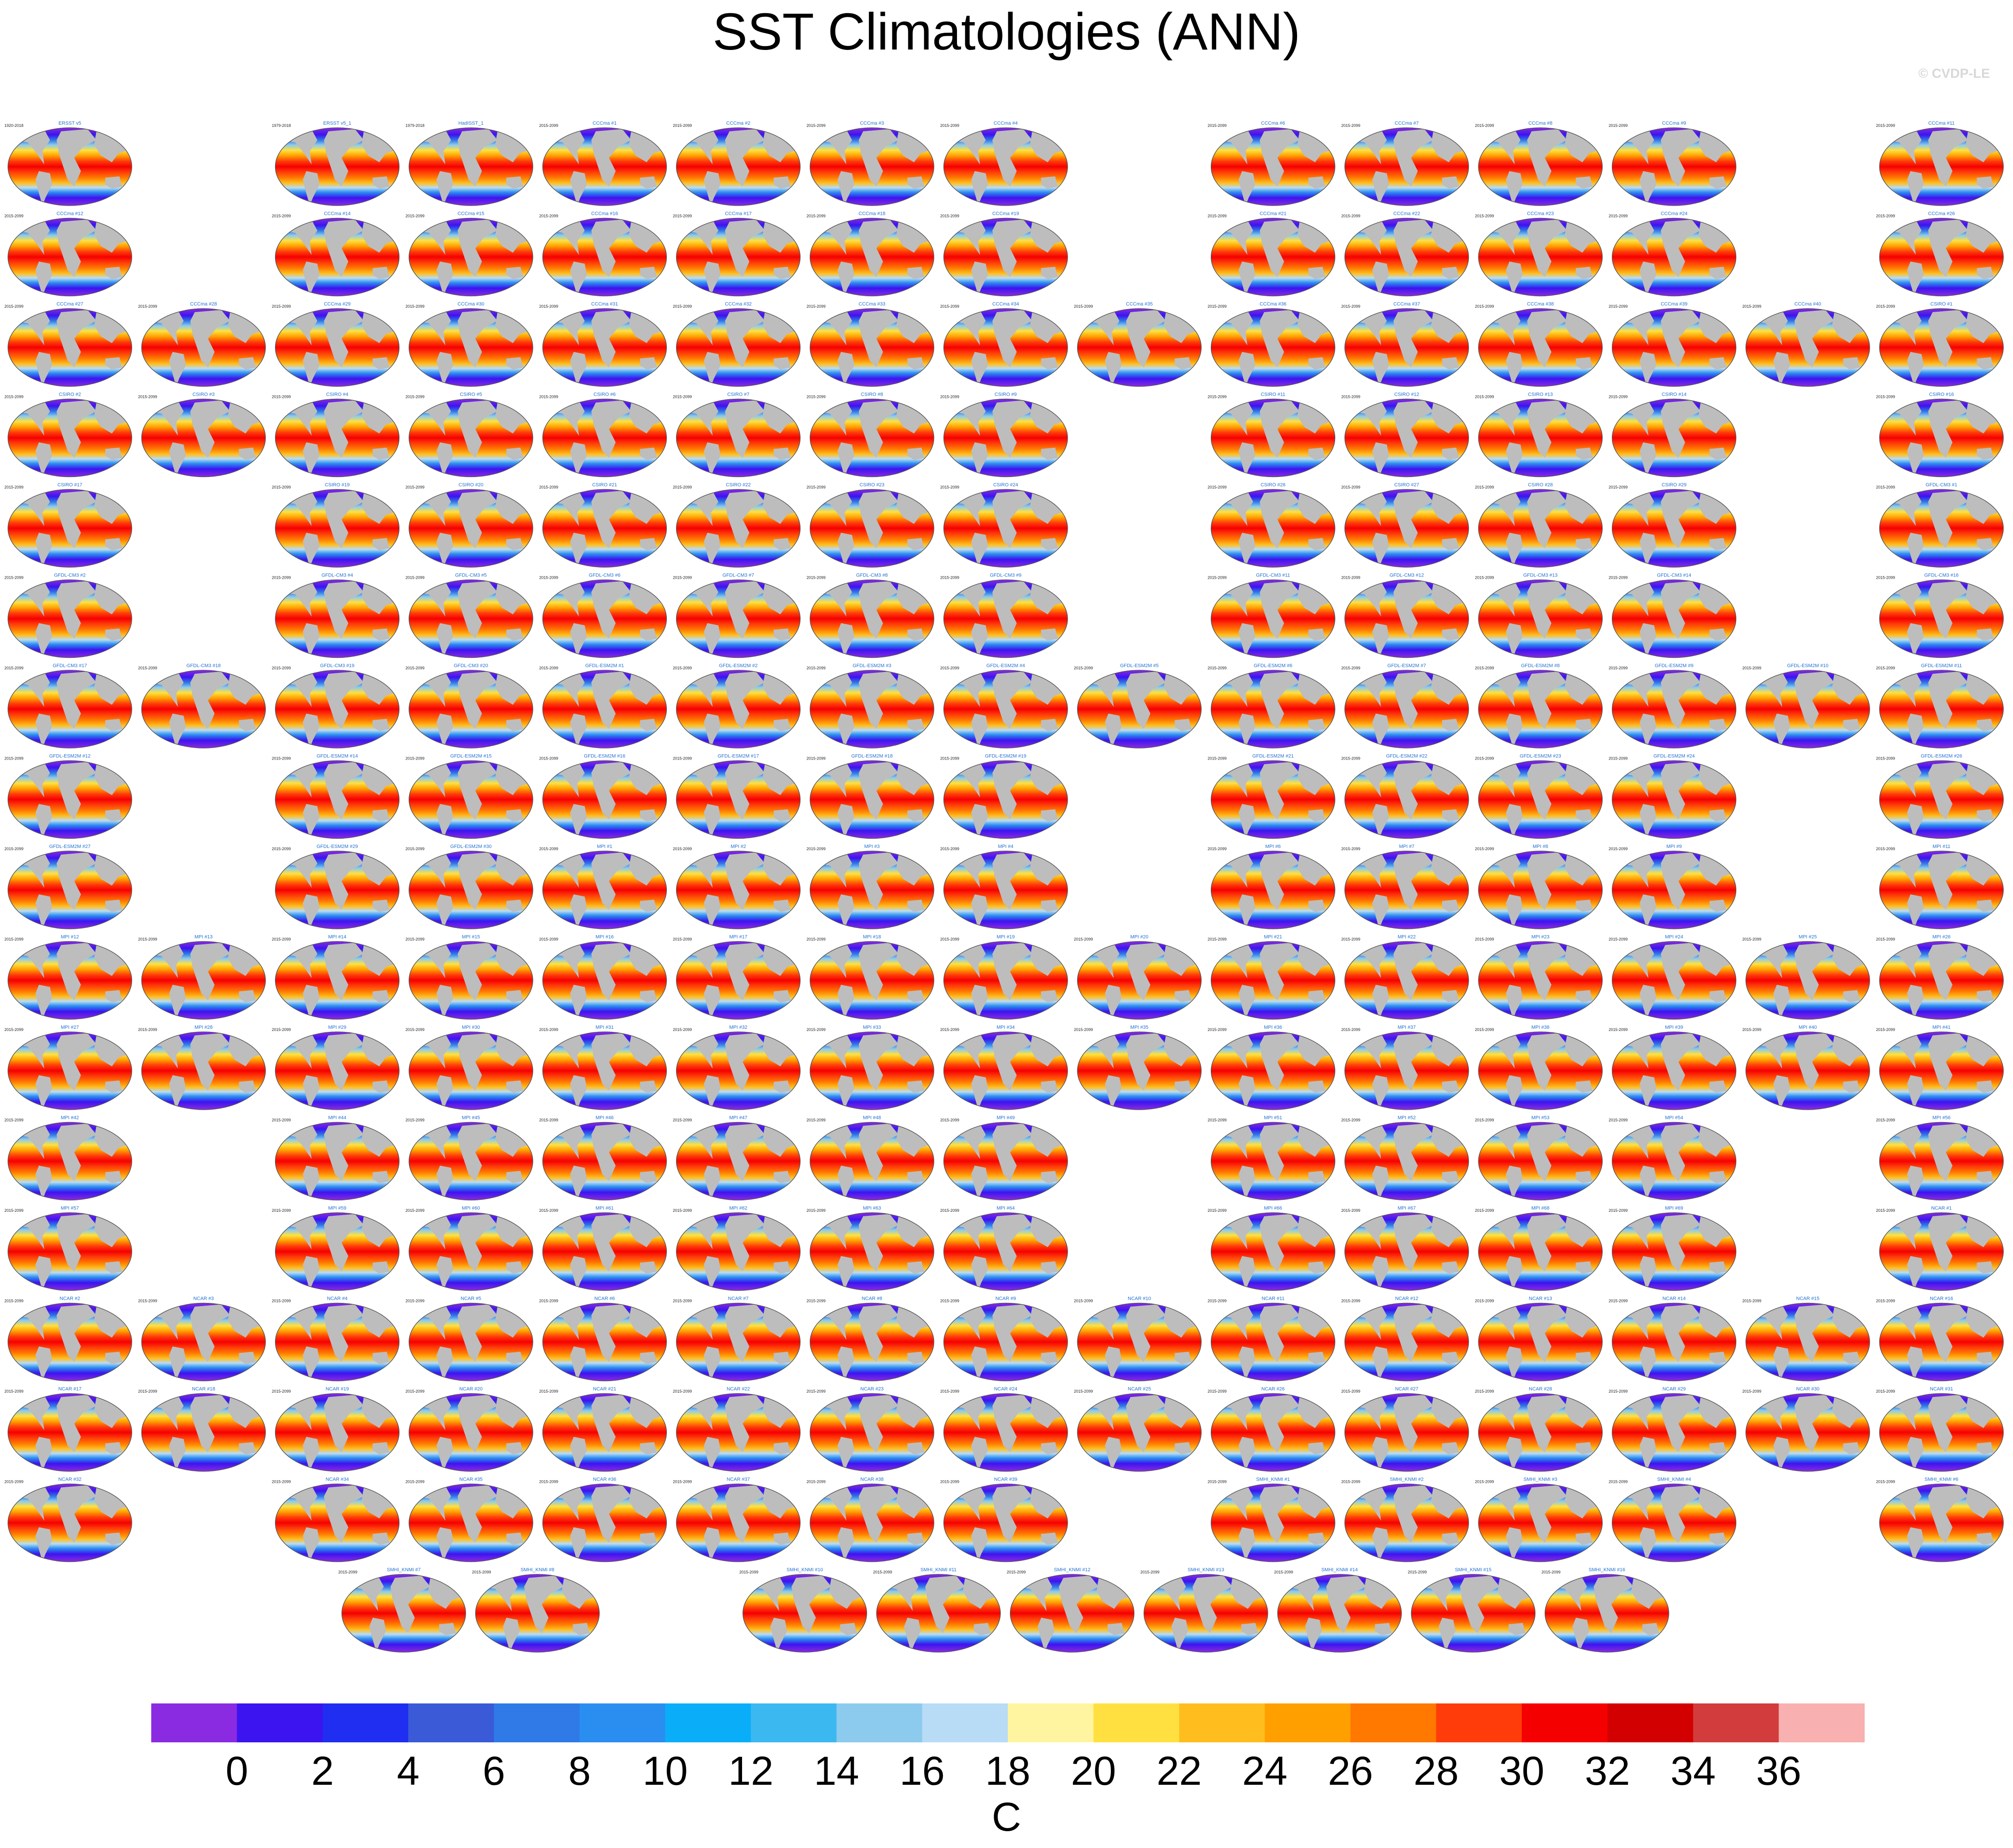 The image size is (2013, 1848). I want to click on panel-title: MPI #36, so click(1273, 1027).